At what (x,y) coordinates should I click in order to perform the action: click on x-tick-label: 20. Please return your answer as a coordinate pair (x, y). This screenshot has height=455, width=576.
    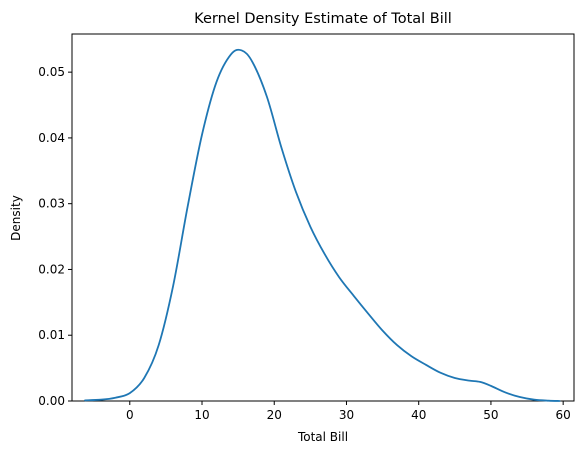
    Looking at the image, I should click on (274, 415).